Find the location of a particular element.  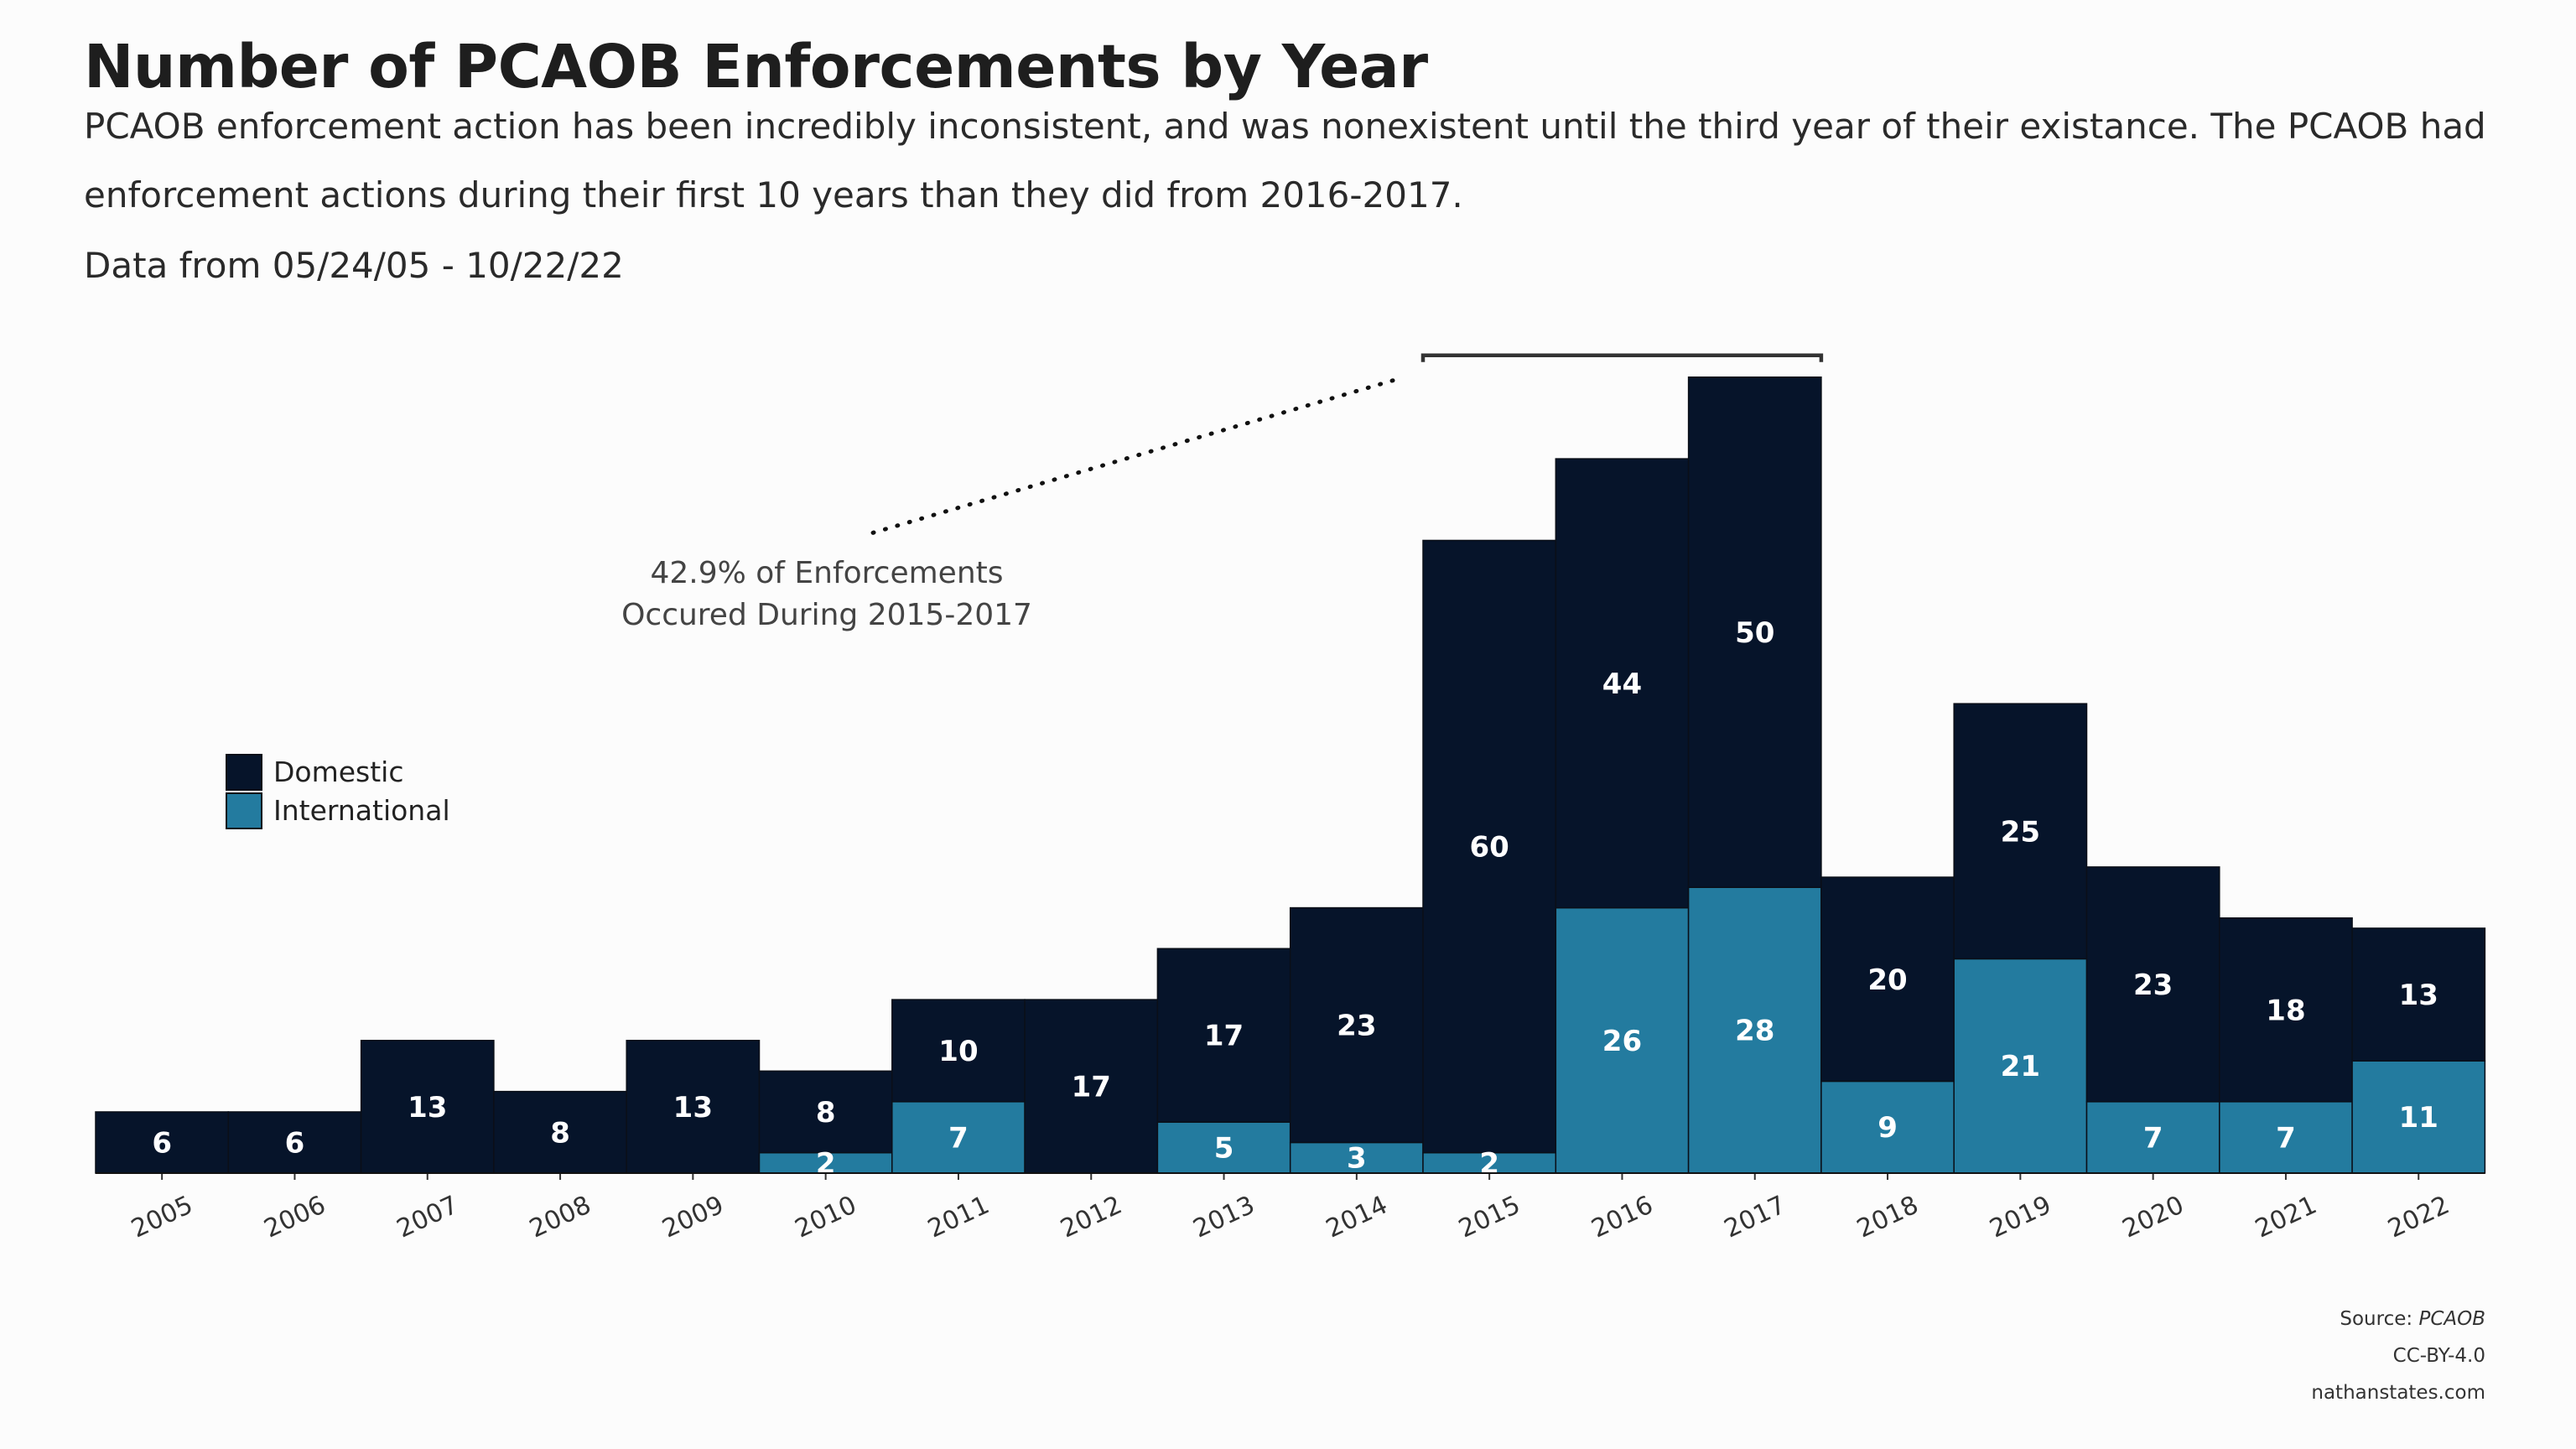

annotation-leader-line is located at coordinates (1129, 458).